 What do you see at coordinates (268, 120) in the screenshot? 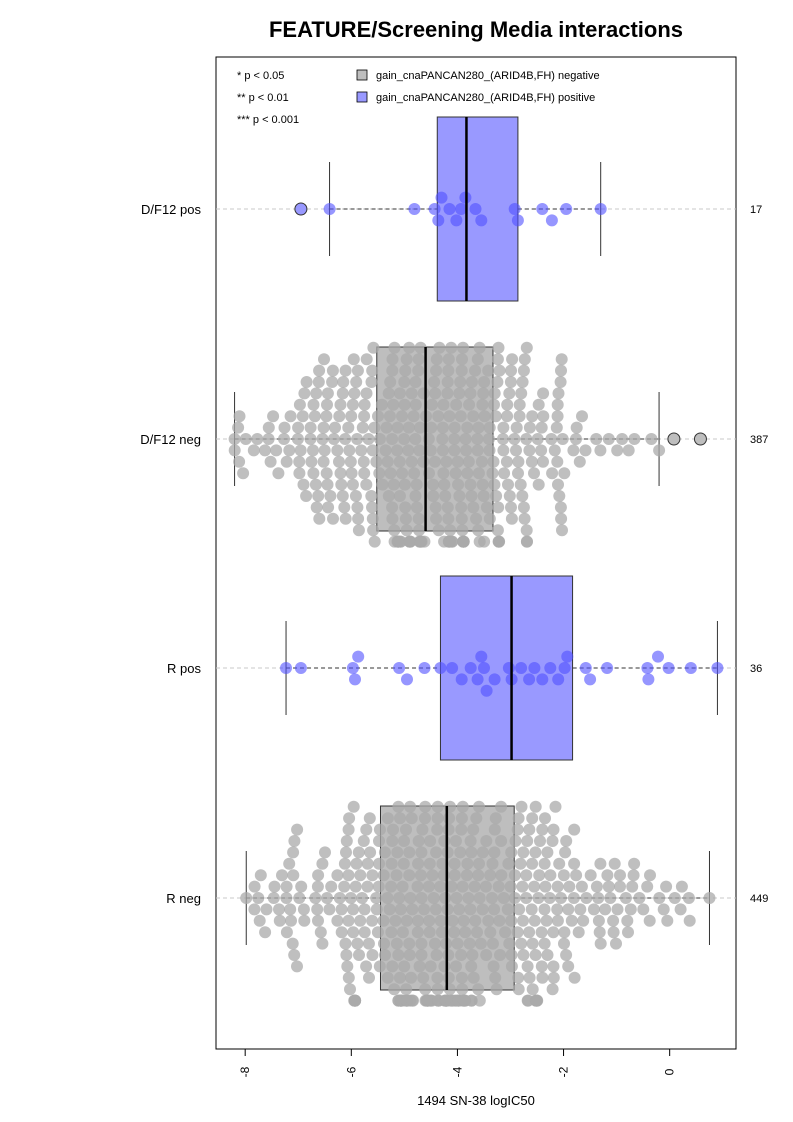
I see `significance-legend-entry: *** p < 0.001` at bounding box center [268, 120].